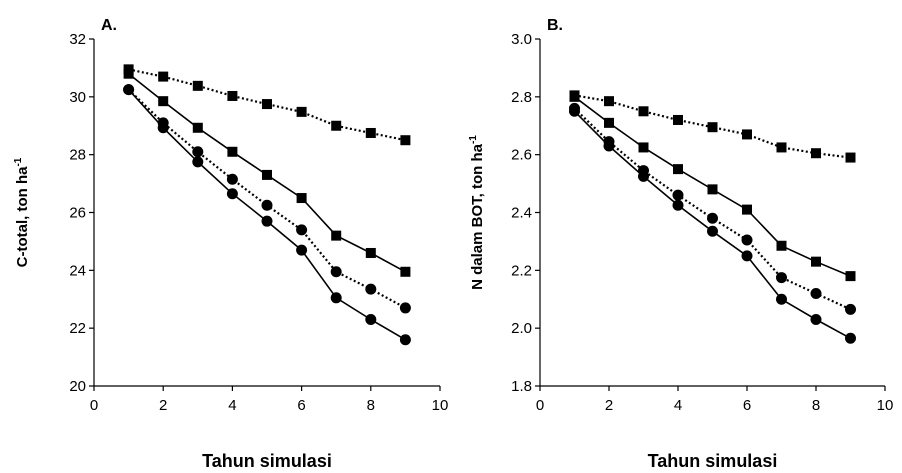 The width and height of the screenshot is (902, 473). I want to click on y-tick-label: 22, so click(77, 328).